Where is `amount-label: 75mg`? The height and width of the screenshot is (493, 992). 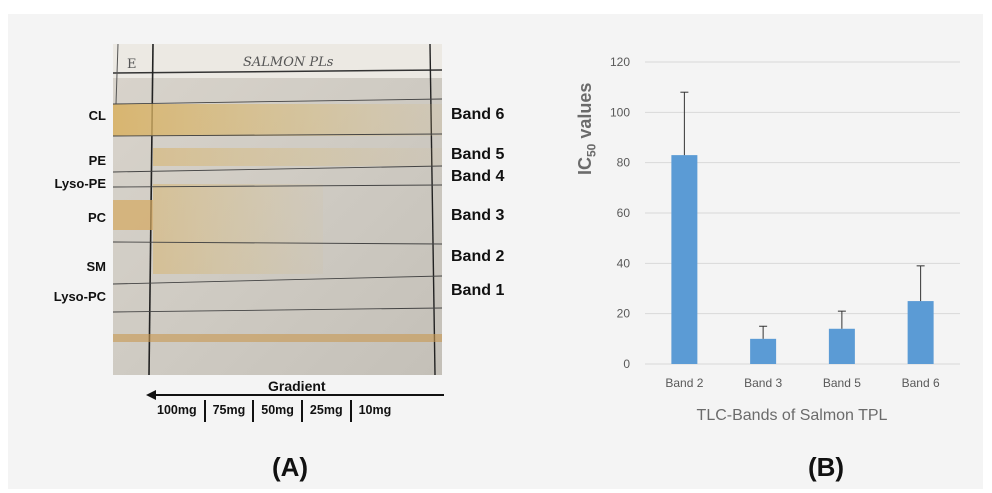 amount-label: 75mg is located at coordinates (230, 411).